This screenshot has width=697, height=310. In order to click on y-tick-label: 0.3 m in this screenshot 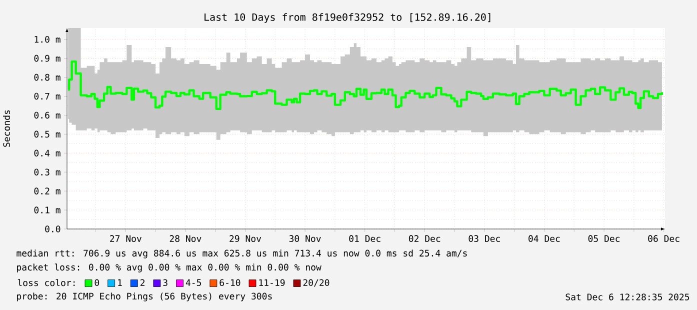, I will do `click(47, 172)`.